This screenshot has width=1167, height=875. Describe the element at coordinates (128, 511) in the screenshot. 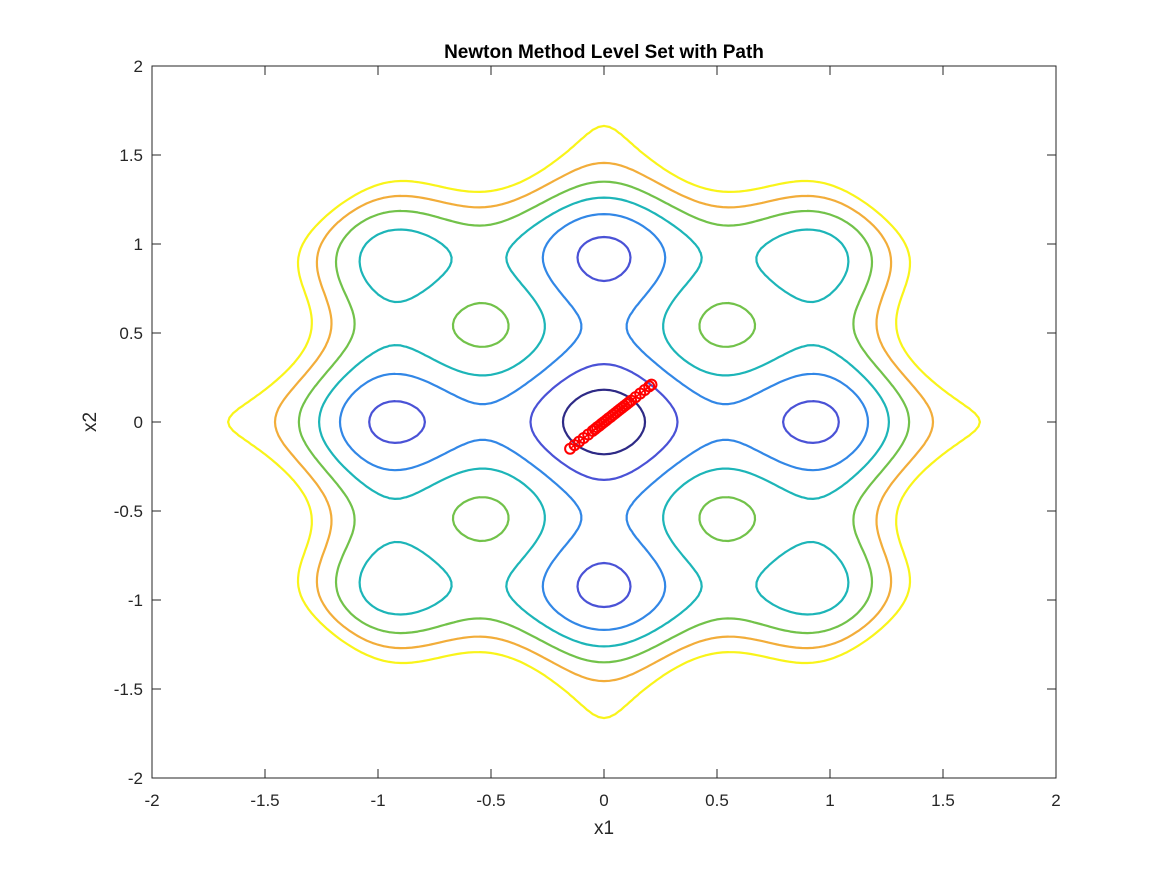

I see `y-tick-label: -0.5` at that location.